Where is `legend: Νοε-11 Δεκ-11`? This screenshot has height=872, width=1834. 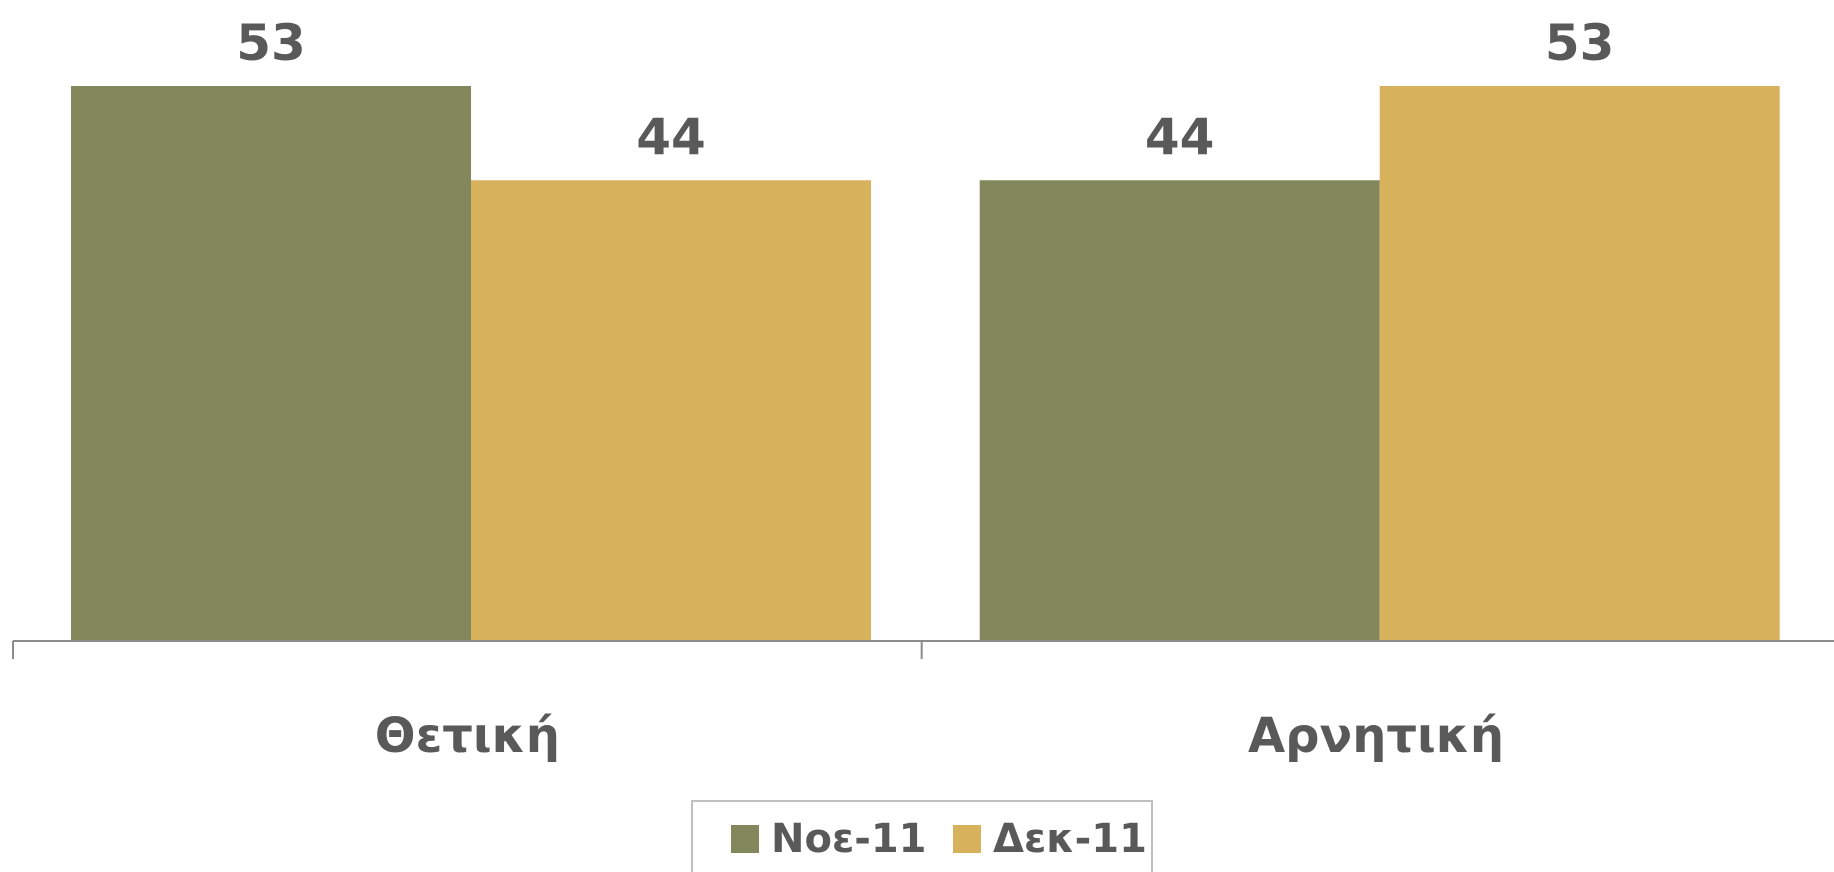 legend: Νοε-11 Δεκ-11 is located at coordinates (922, 836).